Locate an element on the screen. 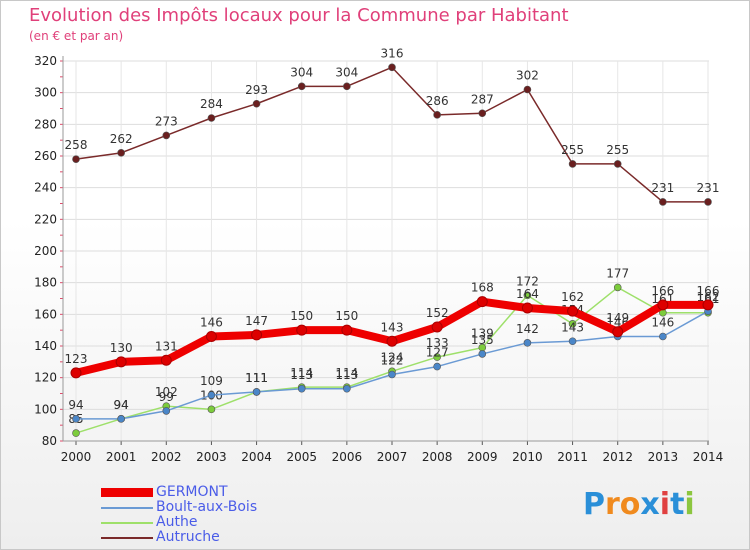 Image resolution: width=750 pixels, height=550 pixels. chart-subtitle: (en € et par an) is located at coordinates (76, 36).